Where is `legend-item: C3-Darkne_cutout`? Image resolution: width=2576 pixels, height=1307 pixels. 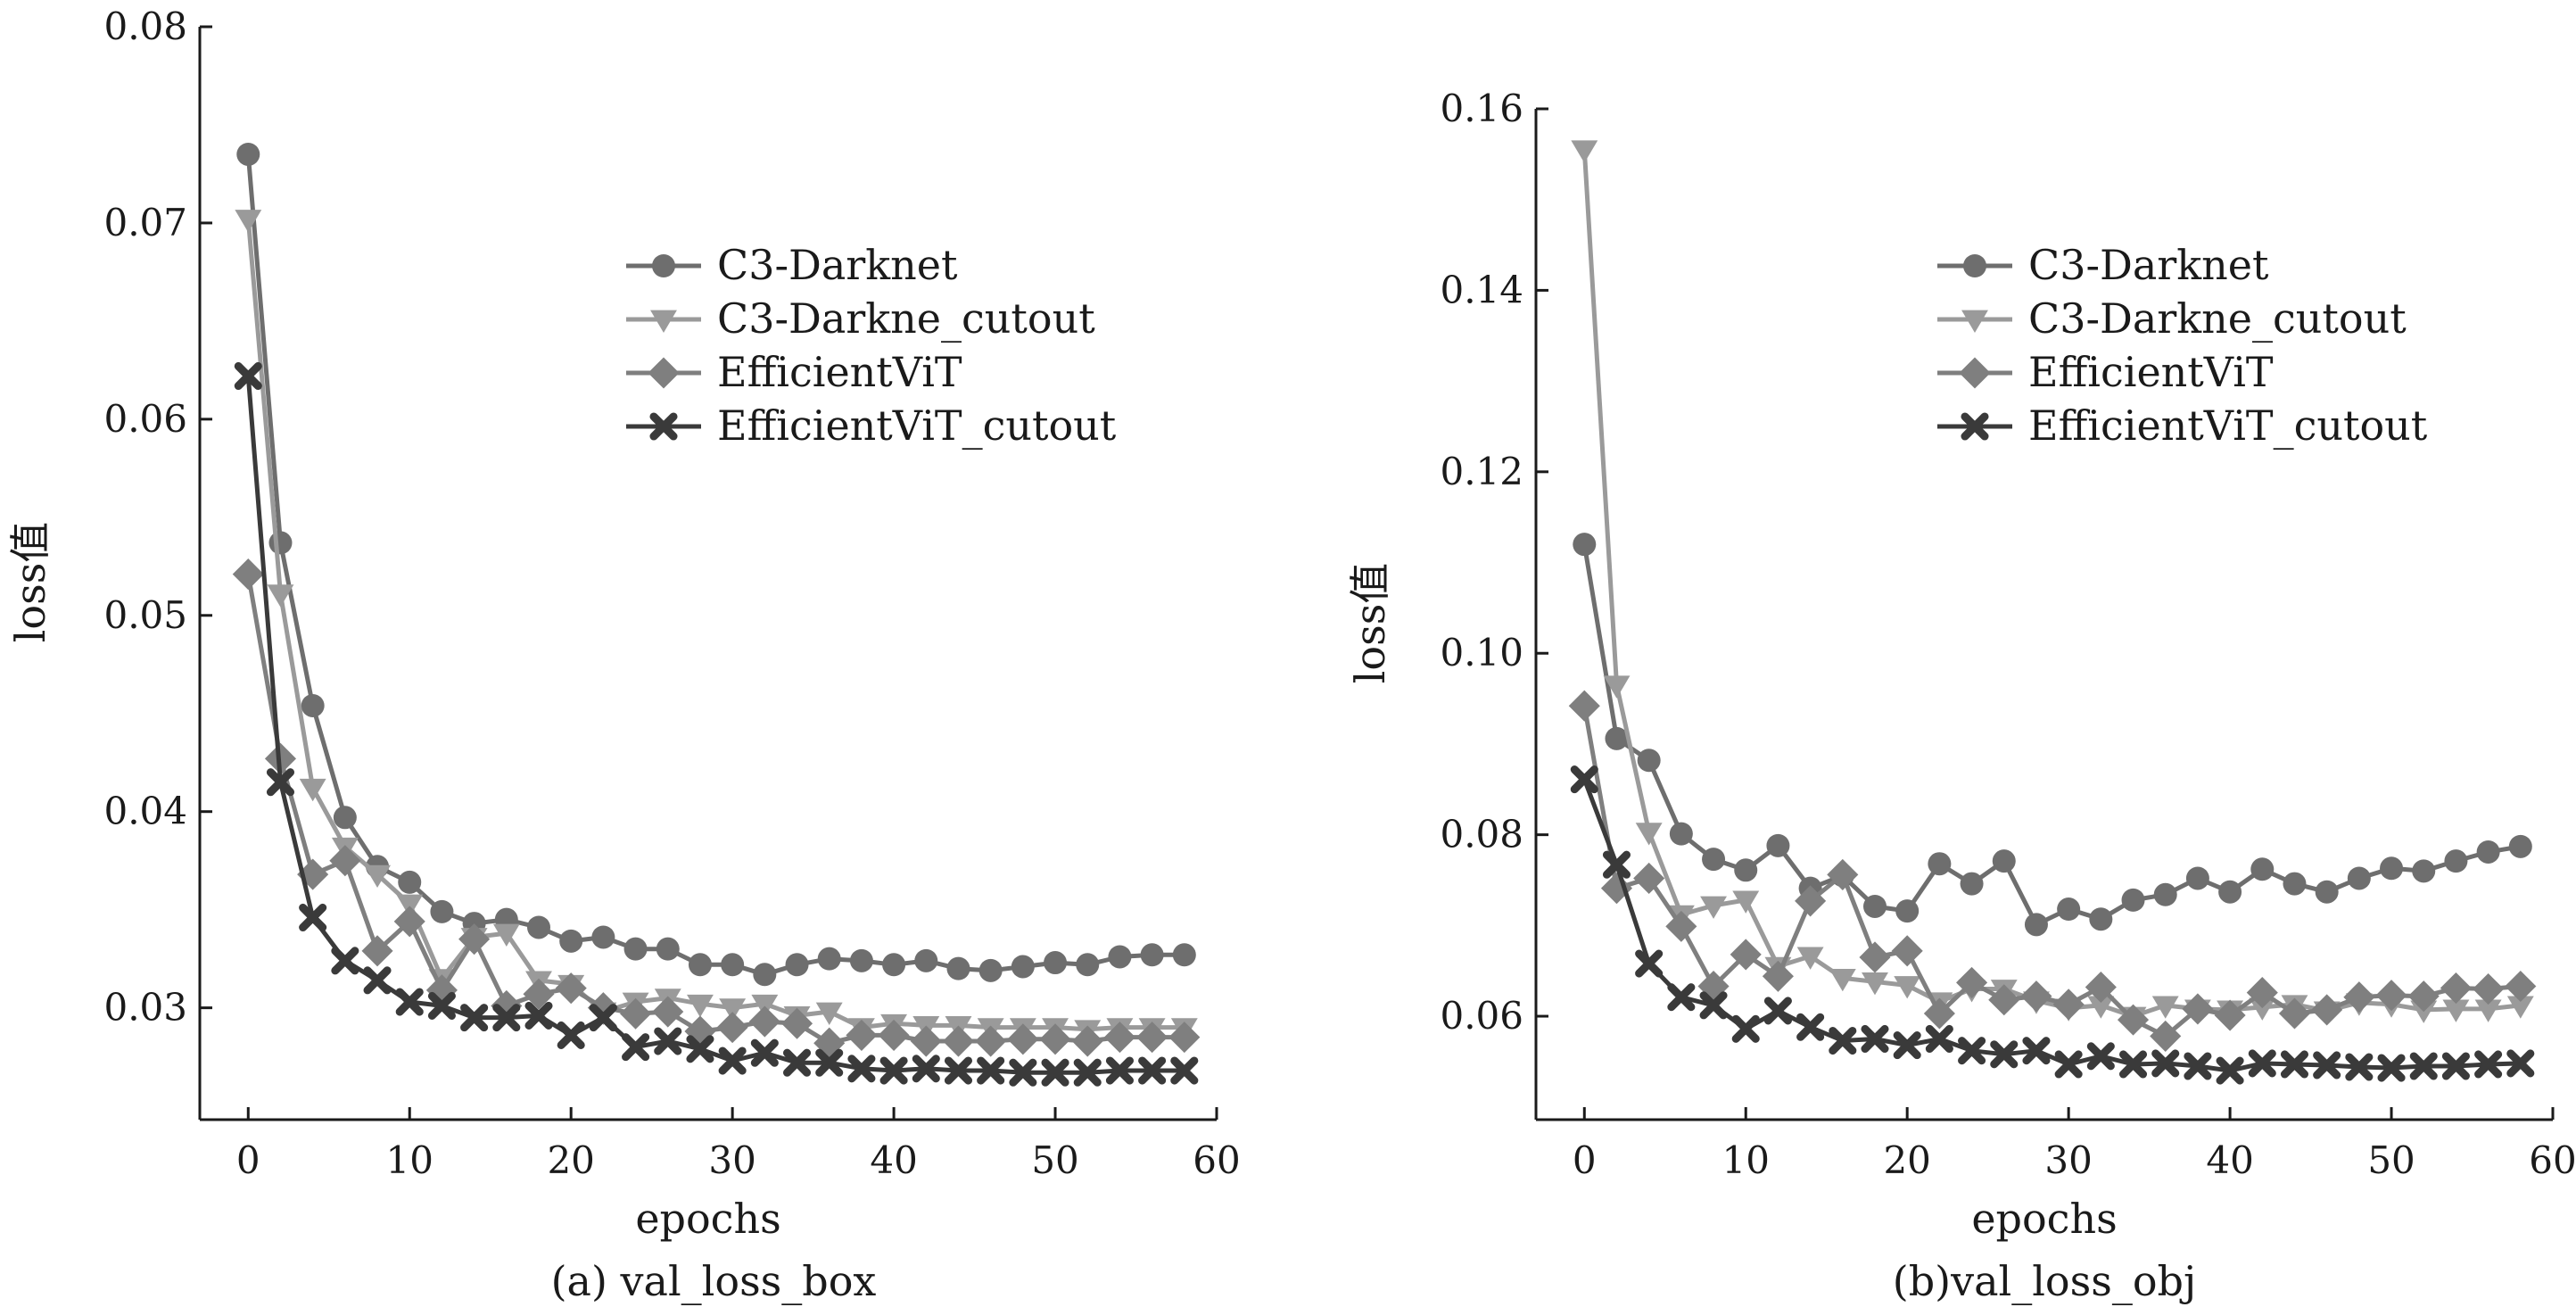
legend-item: C3-Darkne_cutout is located at coordinates (2172, 318).